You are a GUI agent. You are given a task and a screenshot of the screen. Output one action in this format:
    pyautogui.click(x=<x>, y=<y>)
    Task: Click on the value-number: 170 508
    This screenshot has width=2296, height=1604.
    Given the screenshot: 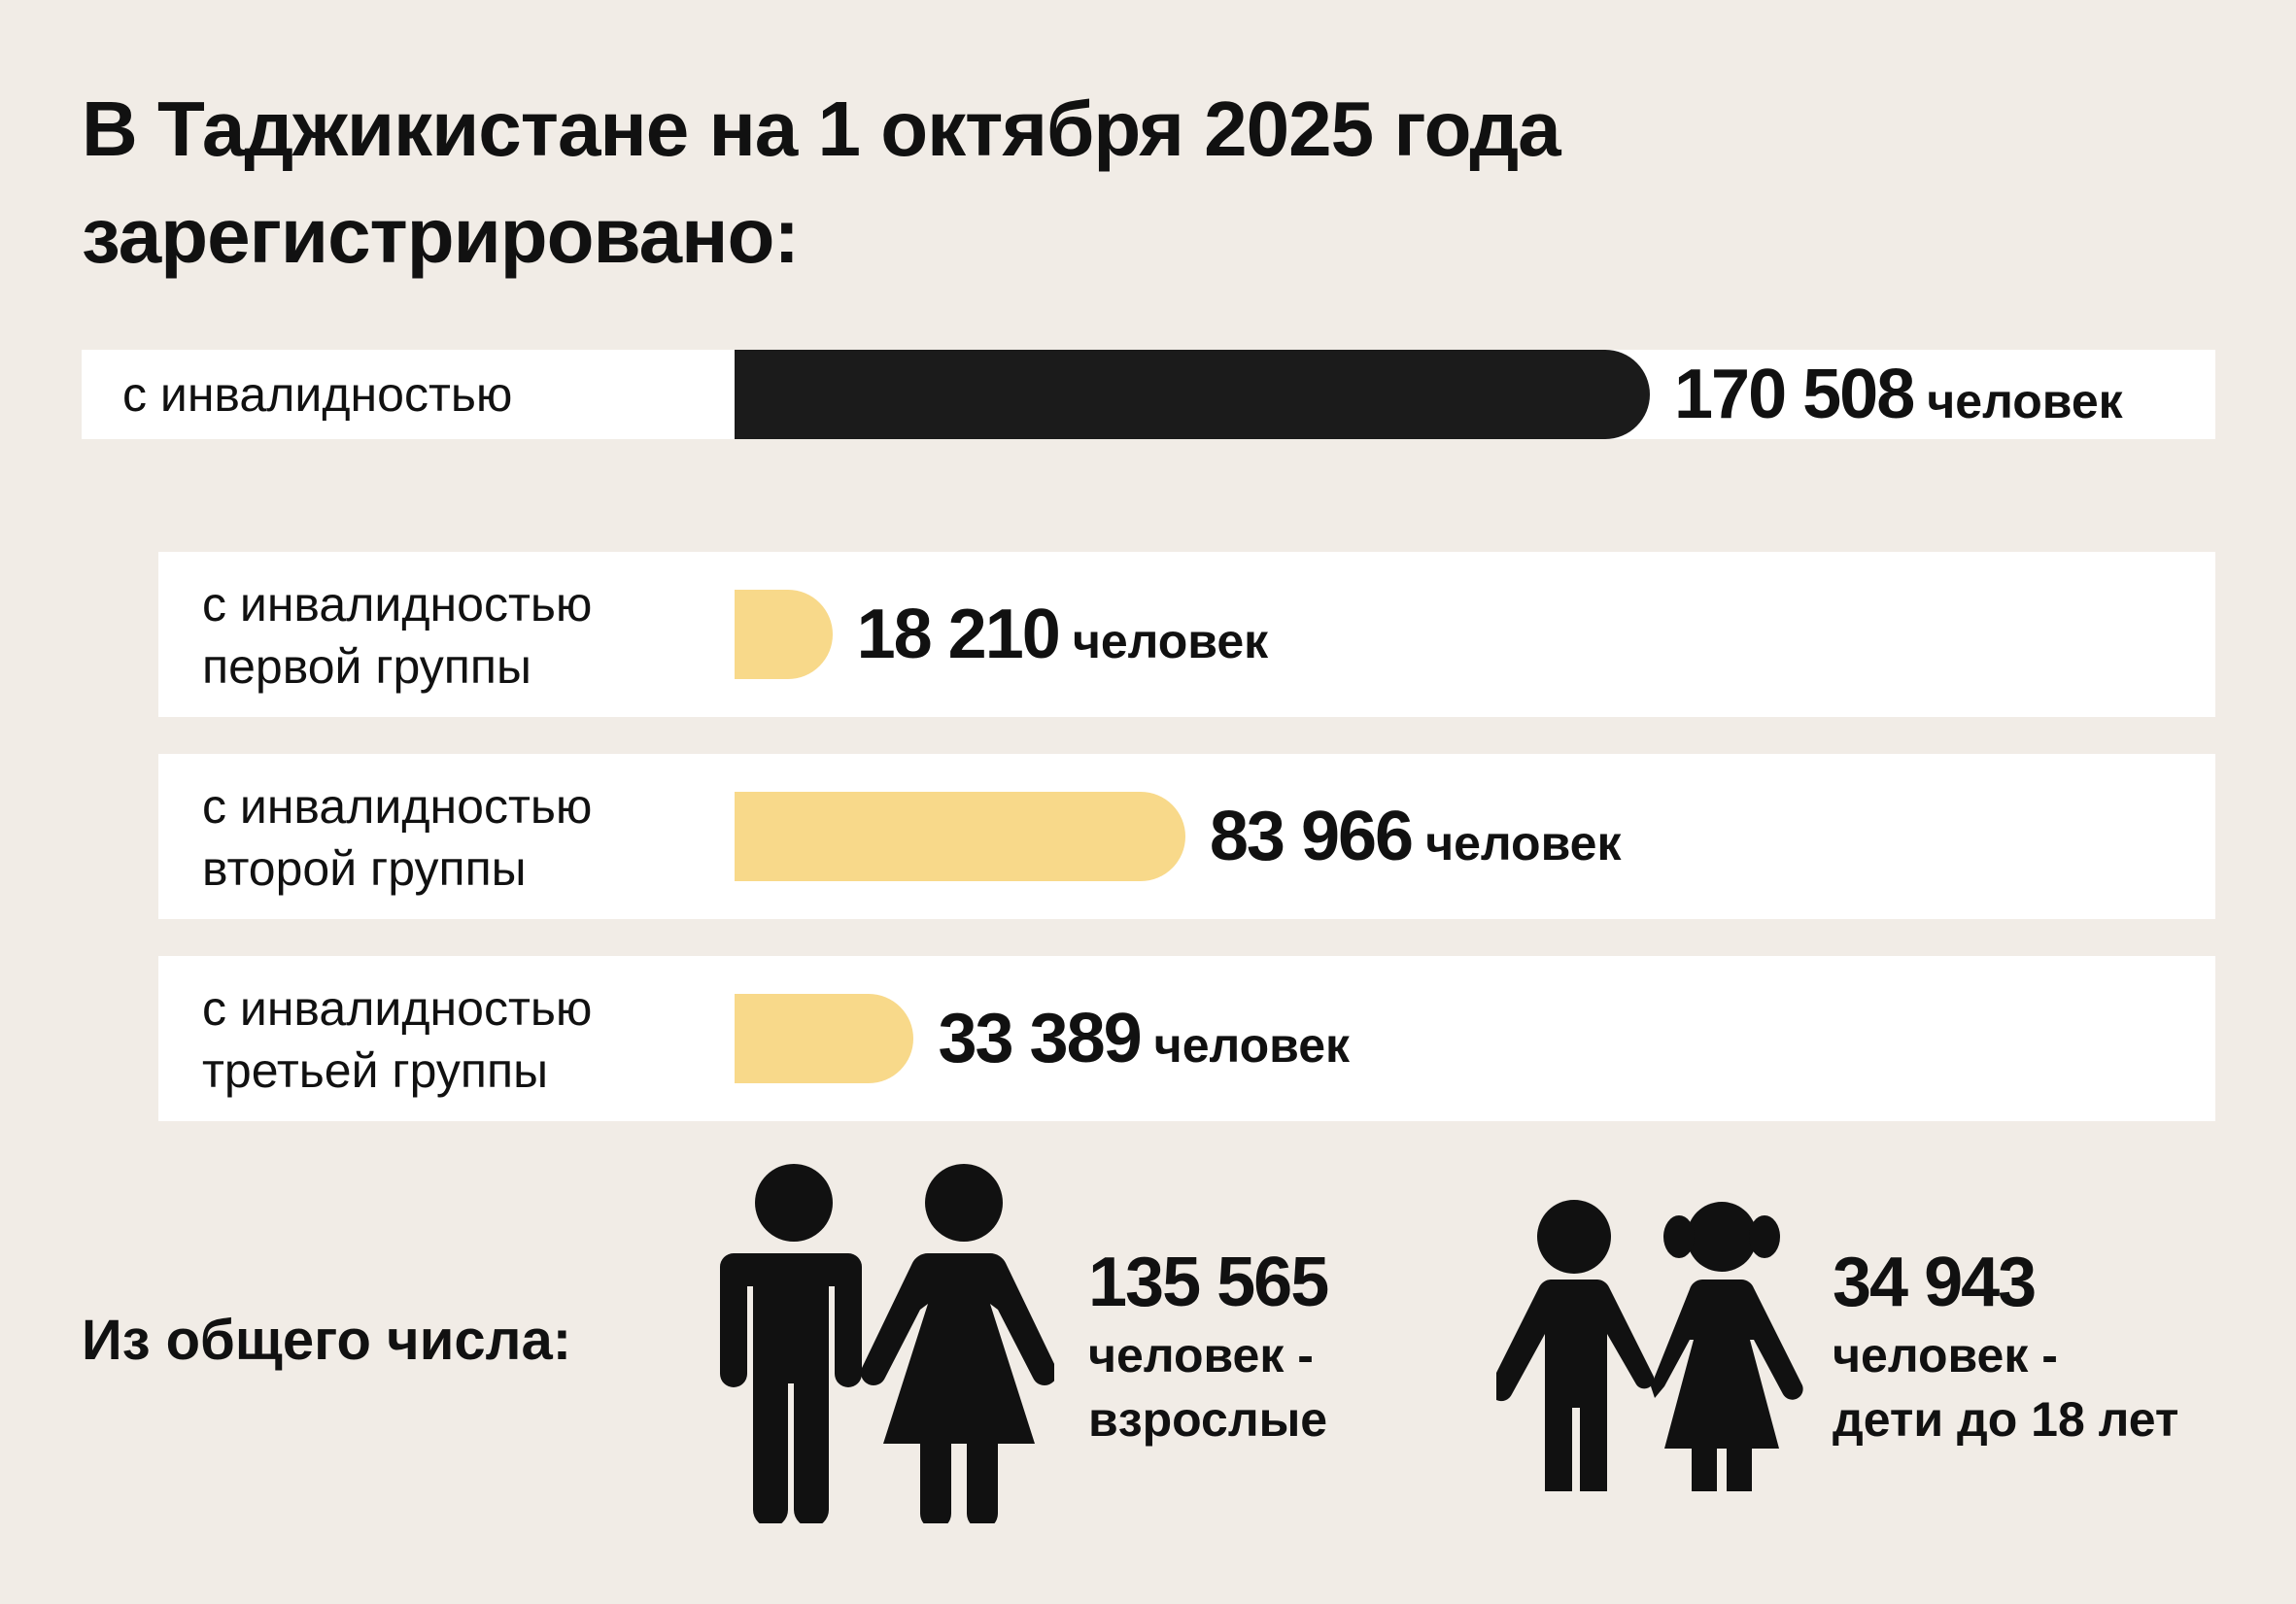 What is the action you would take?
    pyautogui.click(x=1795, y=394)
    